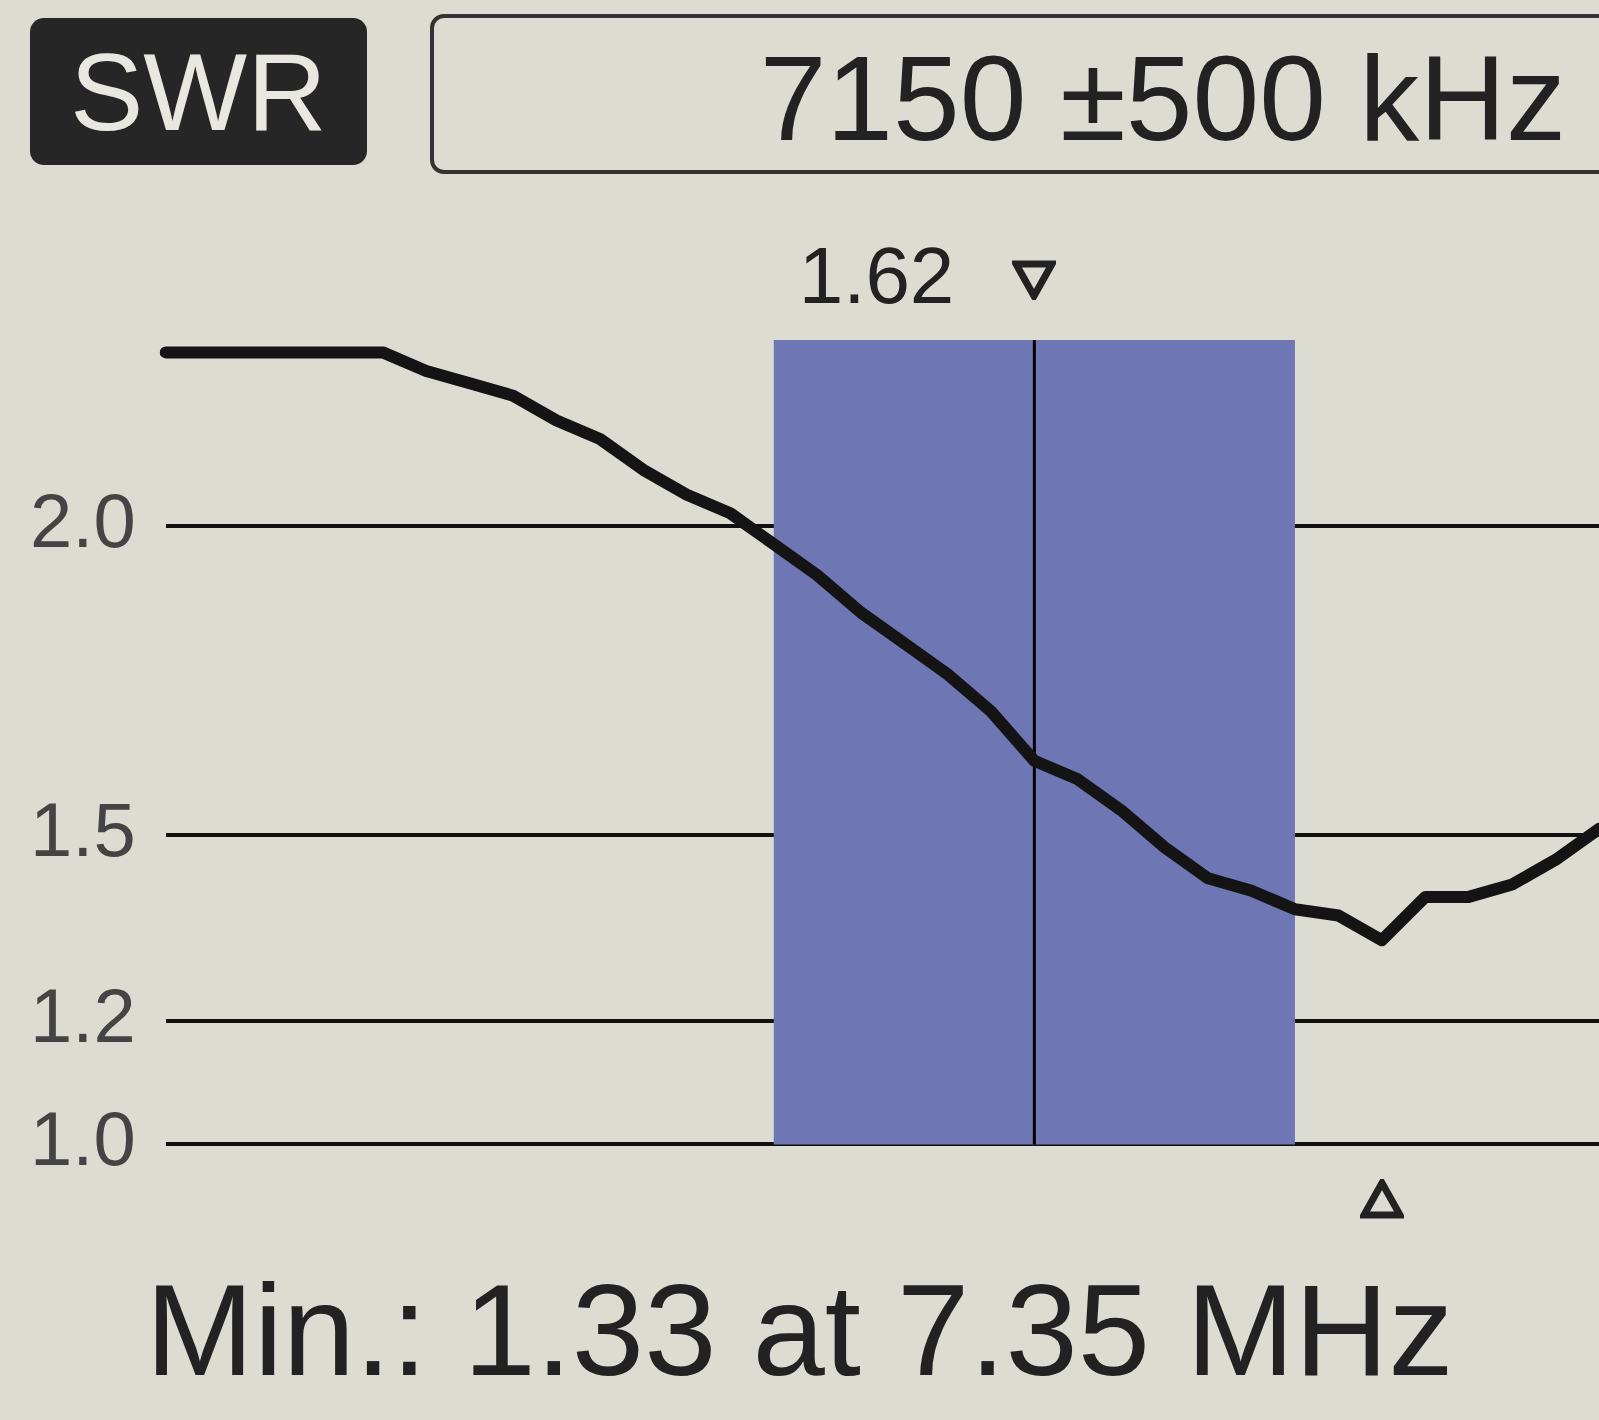 This screenshot has width=1599, height=1420. I want to click on y-tick-label: 1.0, so click(82, 1139).